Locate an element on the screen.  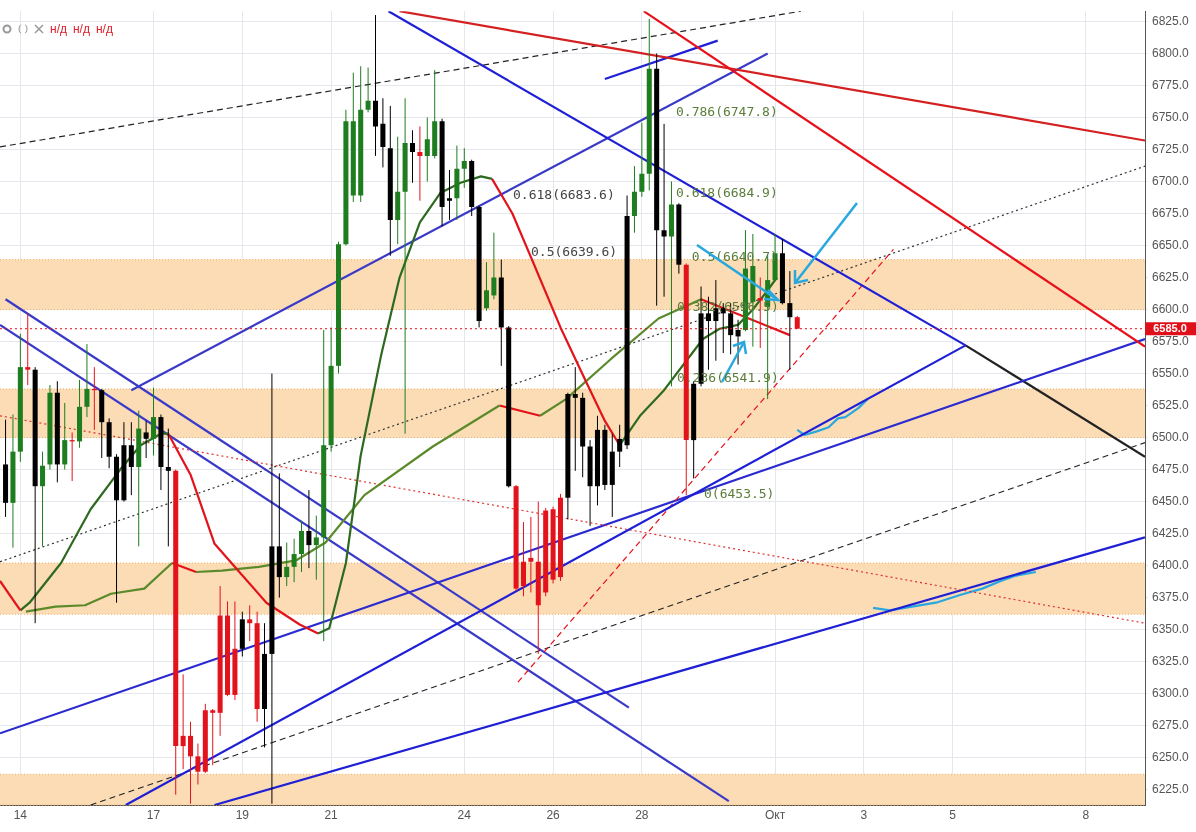
y-tick-label: 6275.0 is located at coordinates (1171, 724).